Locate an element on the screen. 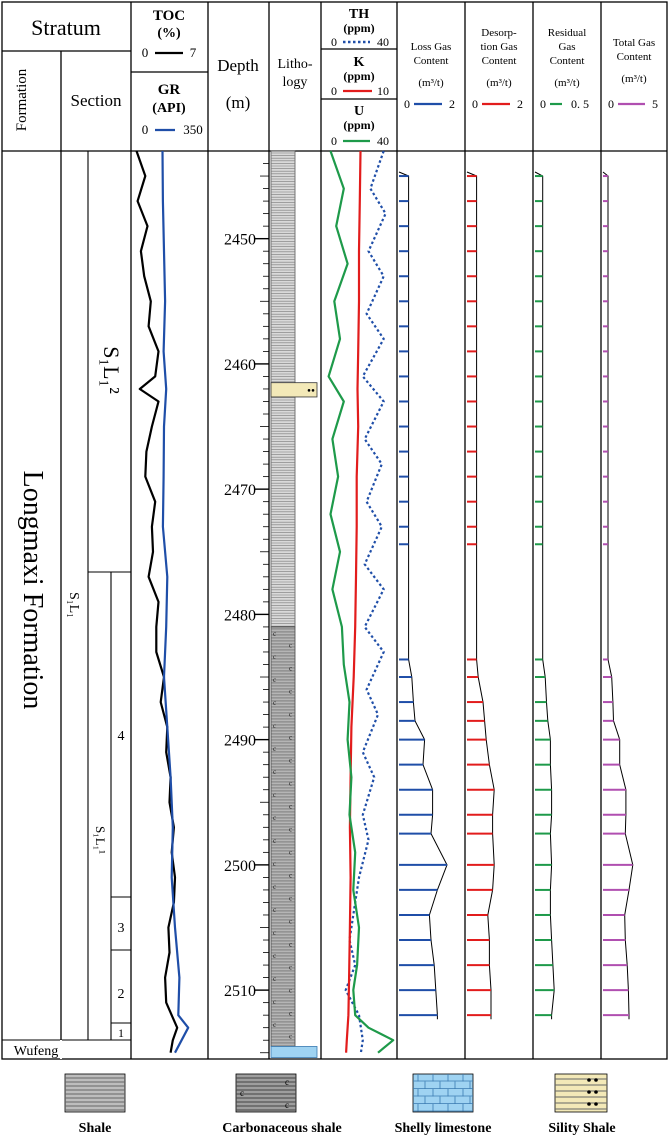  depth-tick-label: 2490 is located at coordinates (240, 741).